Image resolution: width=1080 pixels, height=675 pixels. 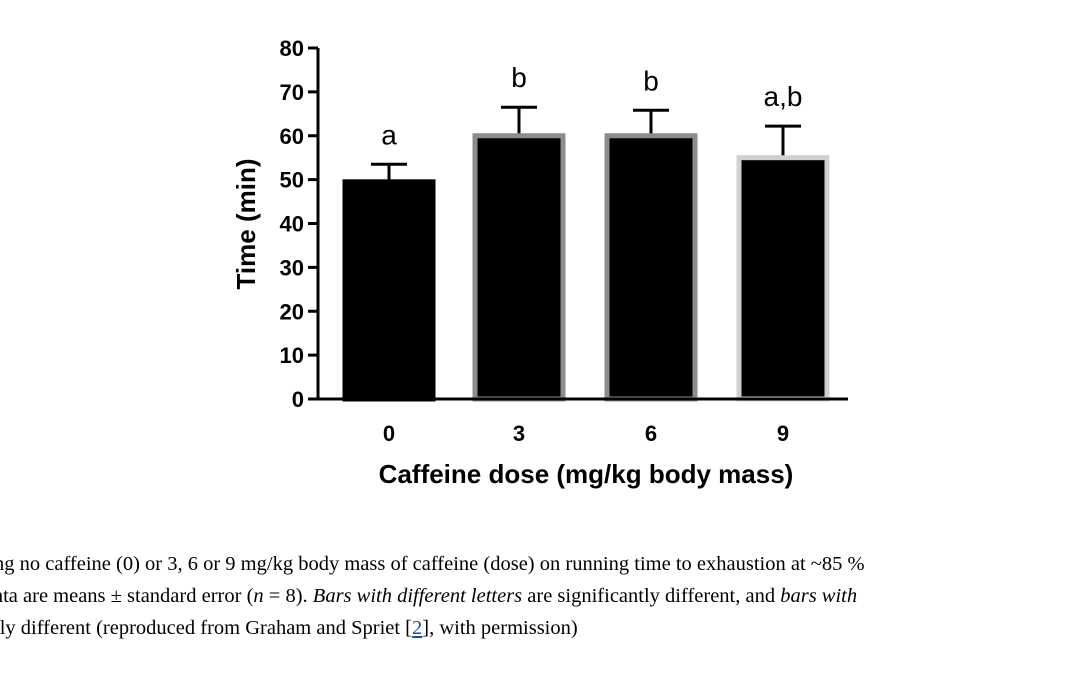 I want to click on y-tick-label-70: 70, so click(x=292, y=92).